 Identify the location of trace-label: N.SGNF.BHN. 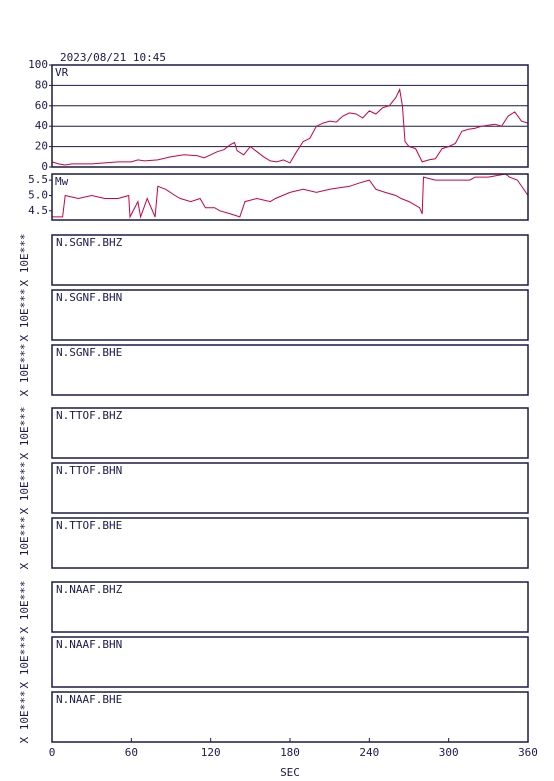
(89, 297).